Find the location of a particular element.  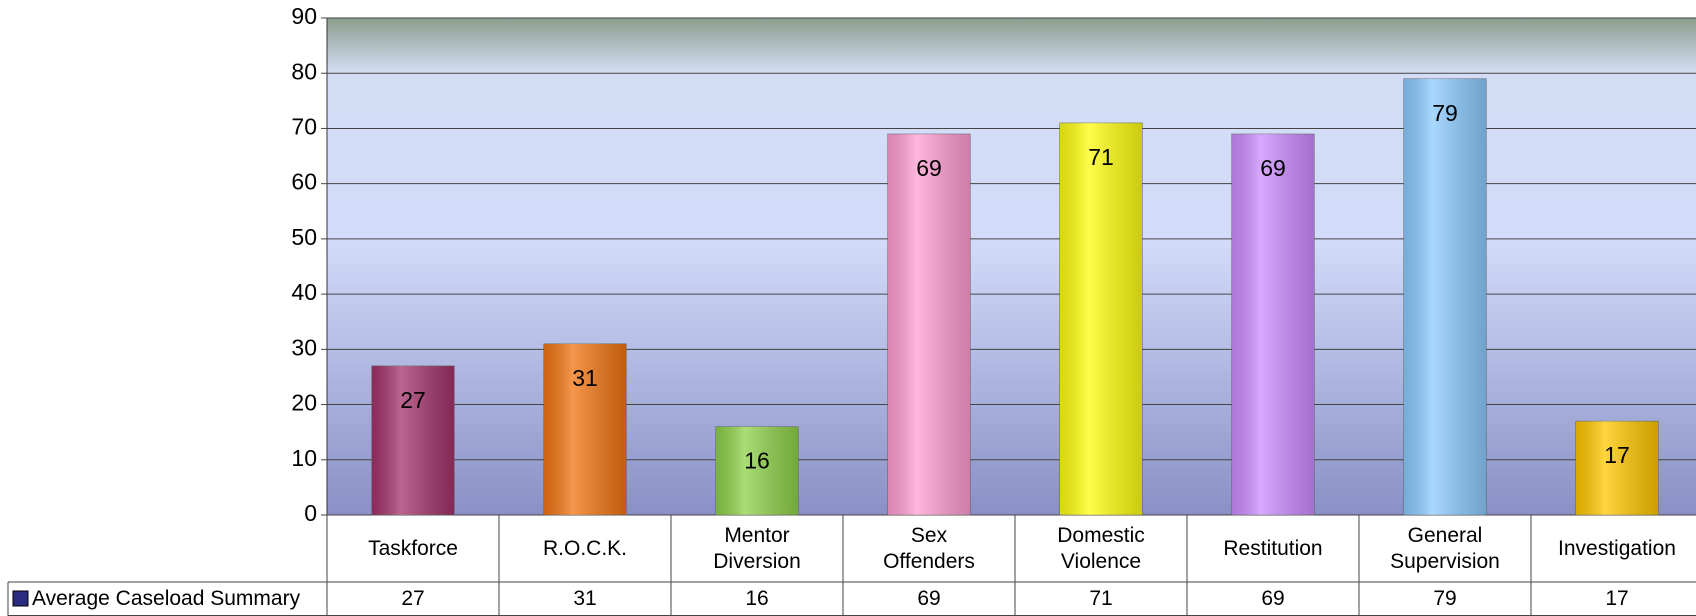

x-tick-label: Restitution is located at coordinates (1273, 548).